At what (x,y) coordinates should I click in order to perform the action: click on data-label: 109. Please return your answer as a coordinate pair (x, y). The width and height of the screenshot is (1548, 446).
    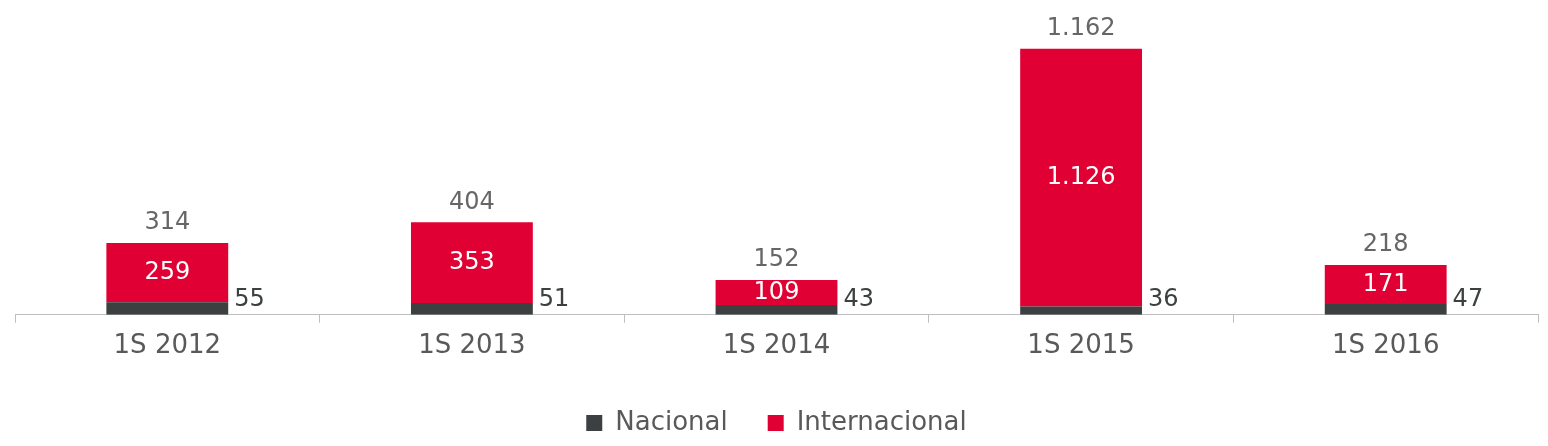
    Looking at the image, I should click on (776, 290).